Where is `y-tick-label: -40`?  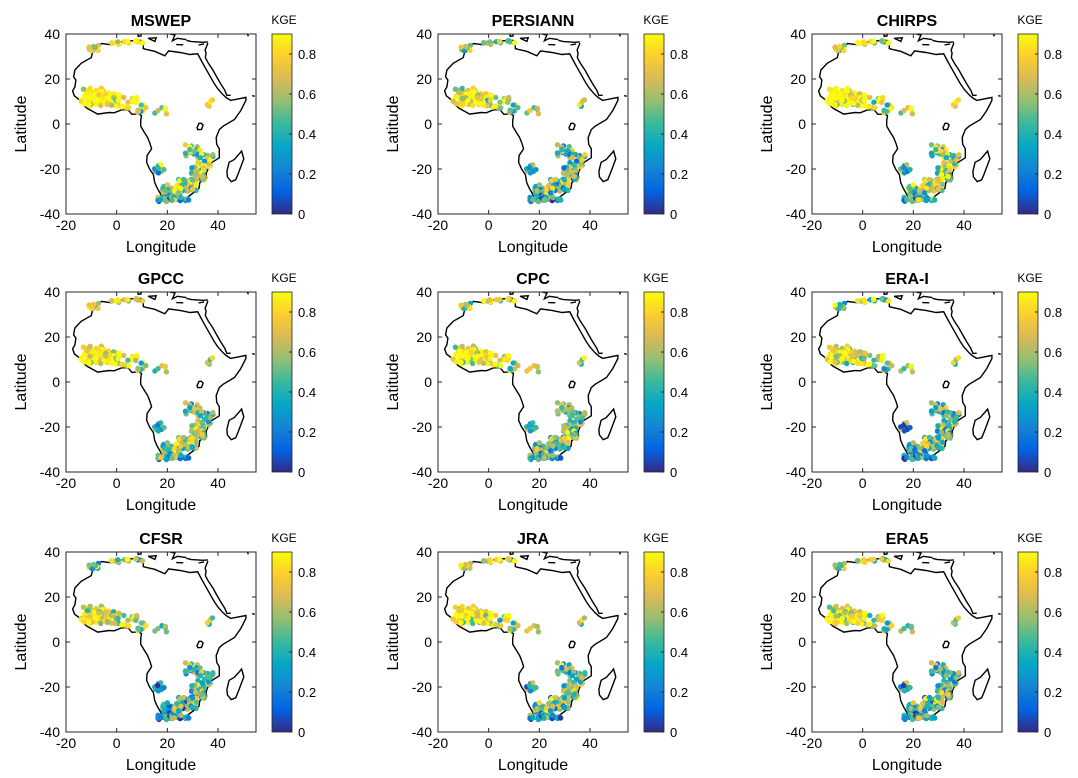 y-tick-label: -40 is located at coordinates (50, 214).